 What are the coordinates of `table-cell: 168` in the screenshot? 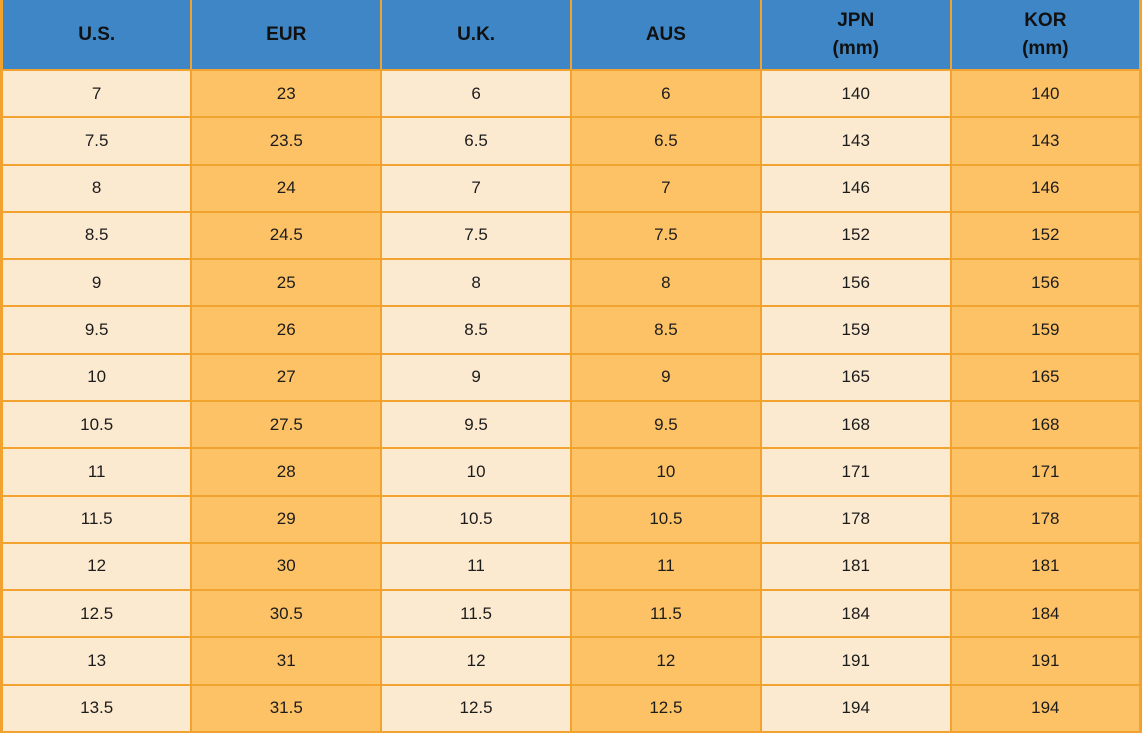 It's located at (855, 424).